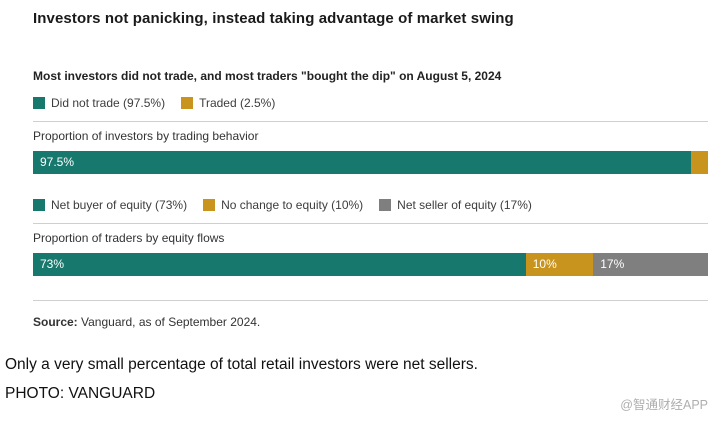  I want to click on legend-item: Net seller of equity (17%), so click(455, 205).